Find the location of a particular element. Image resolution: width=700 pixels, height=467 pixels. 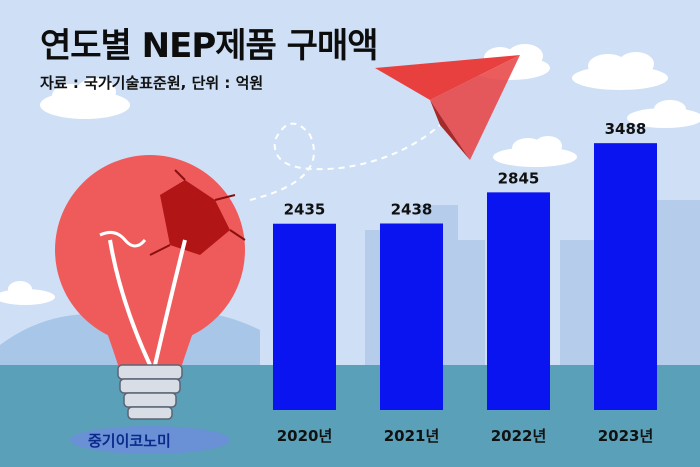

value-label-2: 2845 is located at coordinates (519, 178).